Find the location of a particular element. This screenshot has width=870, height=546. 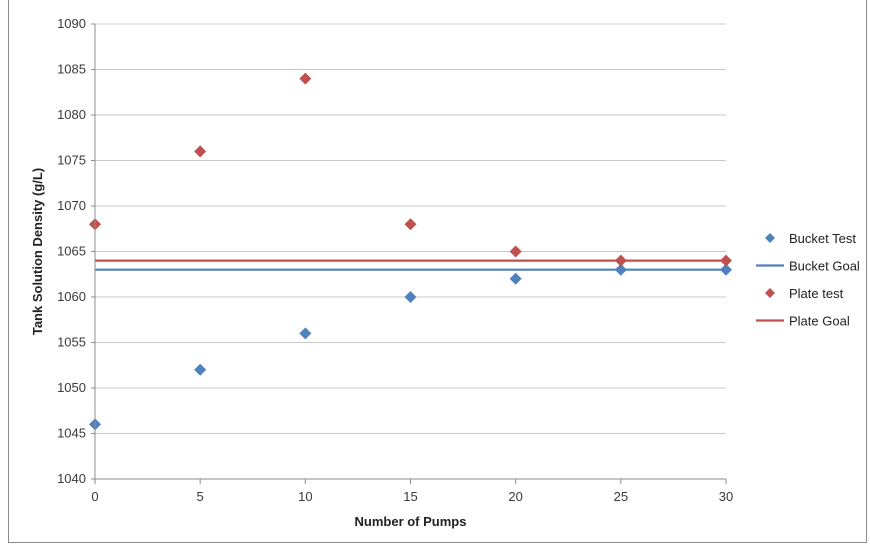

x-tick-label: 25 is located at coordinates (621, 496).